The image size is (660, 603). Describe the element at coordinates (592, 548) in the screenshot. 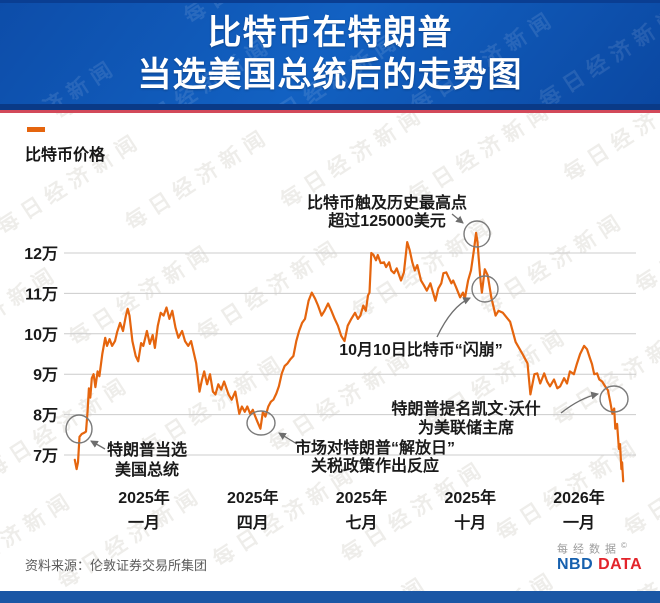

I see `brand-chinese: 每经数据©` at that location.